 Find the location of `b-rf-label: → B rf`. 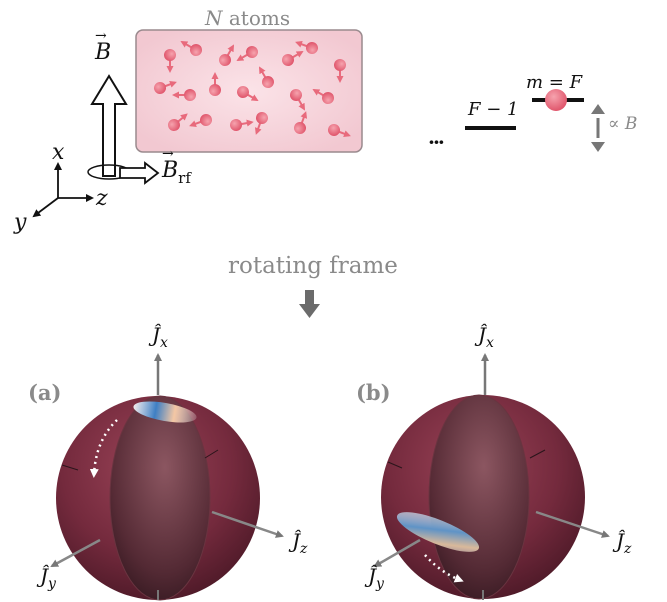

b-rf-label: → B rf is located at coordinates (176, 166).